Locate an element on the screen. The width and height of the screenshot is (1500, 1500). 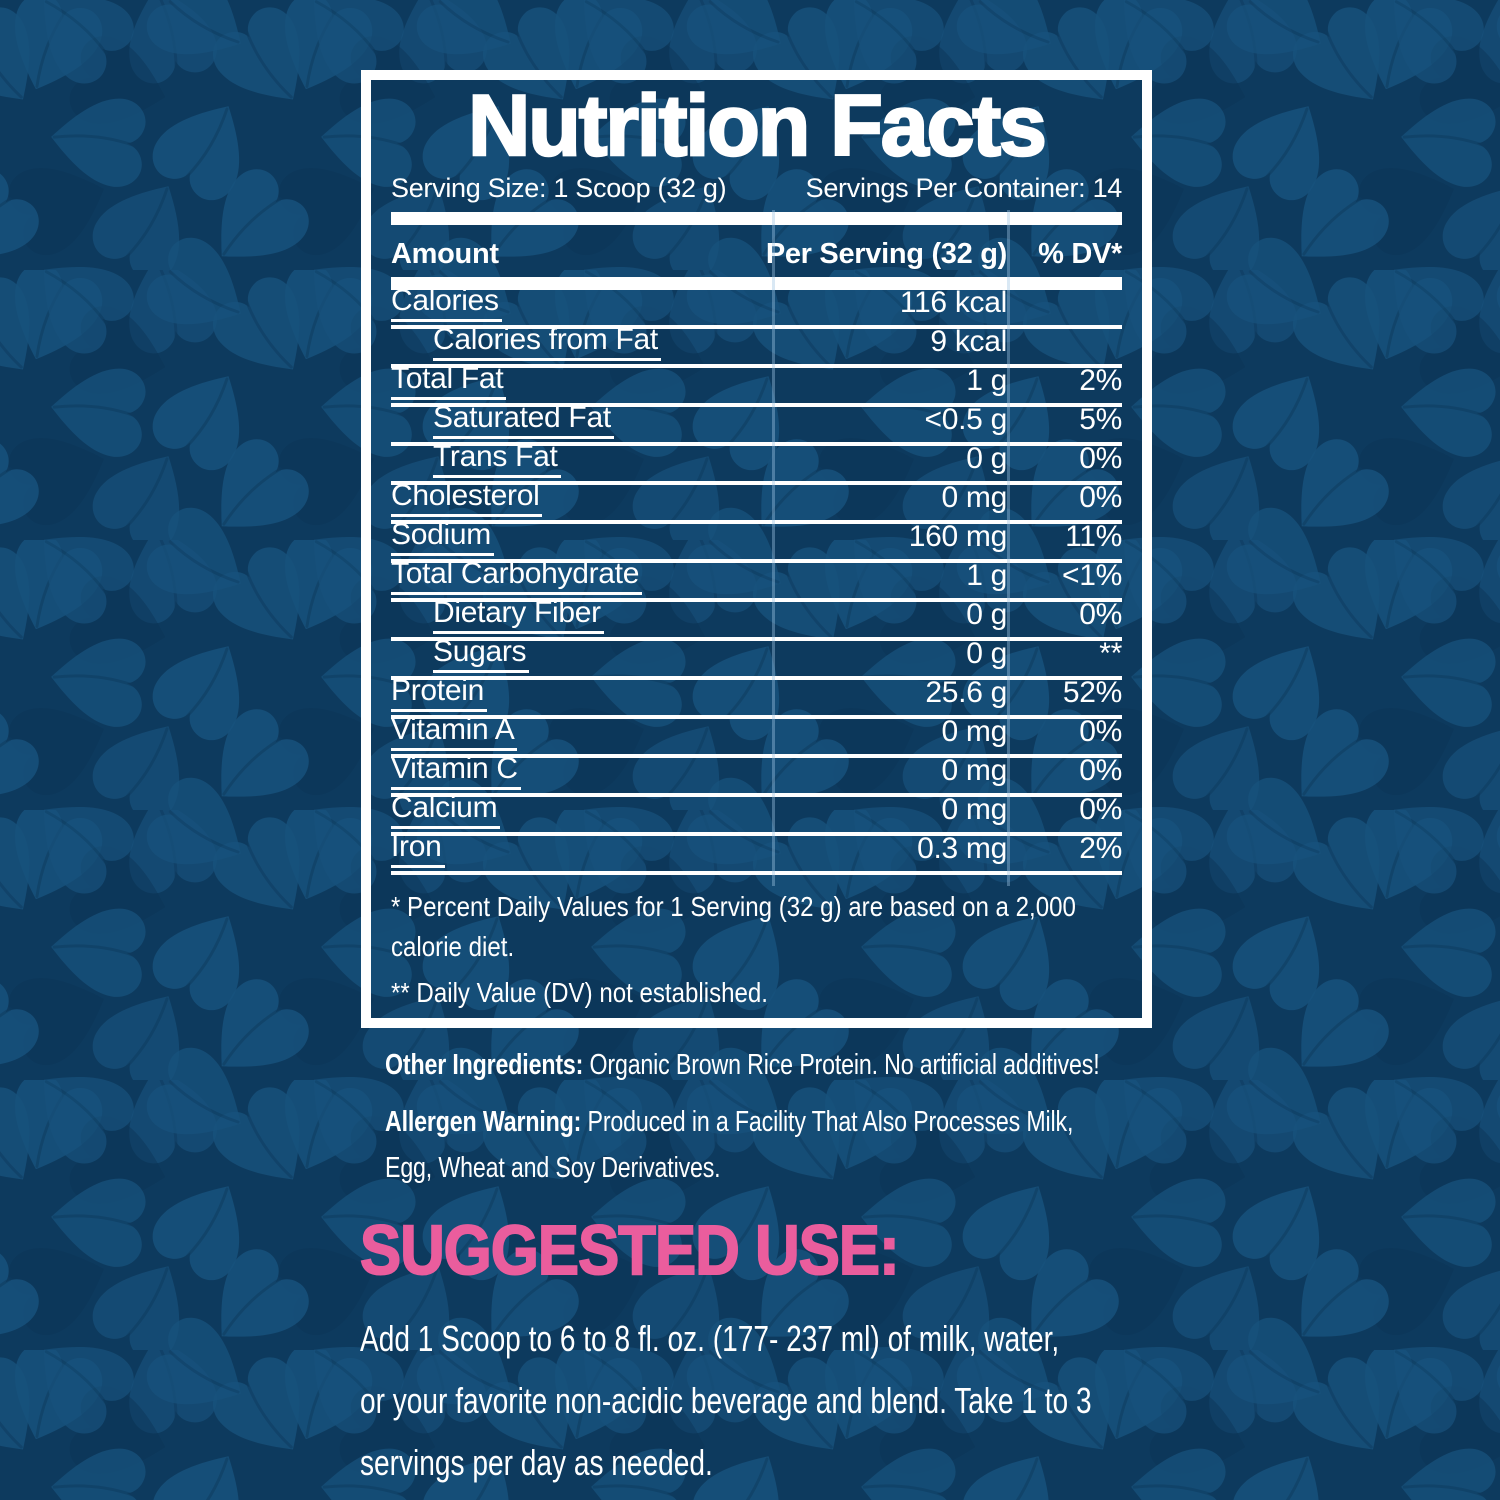
table-row: Iron 0.3 mg 2% is located at coordinates (756, 853).